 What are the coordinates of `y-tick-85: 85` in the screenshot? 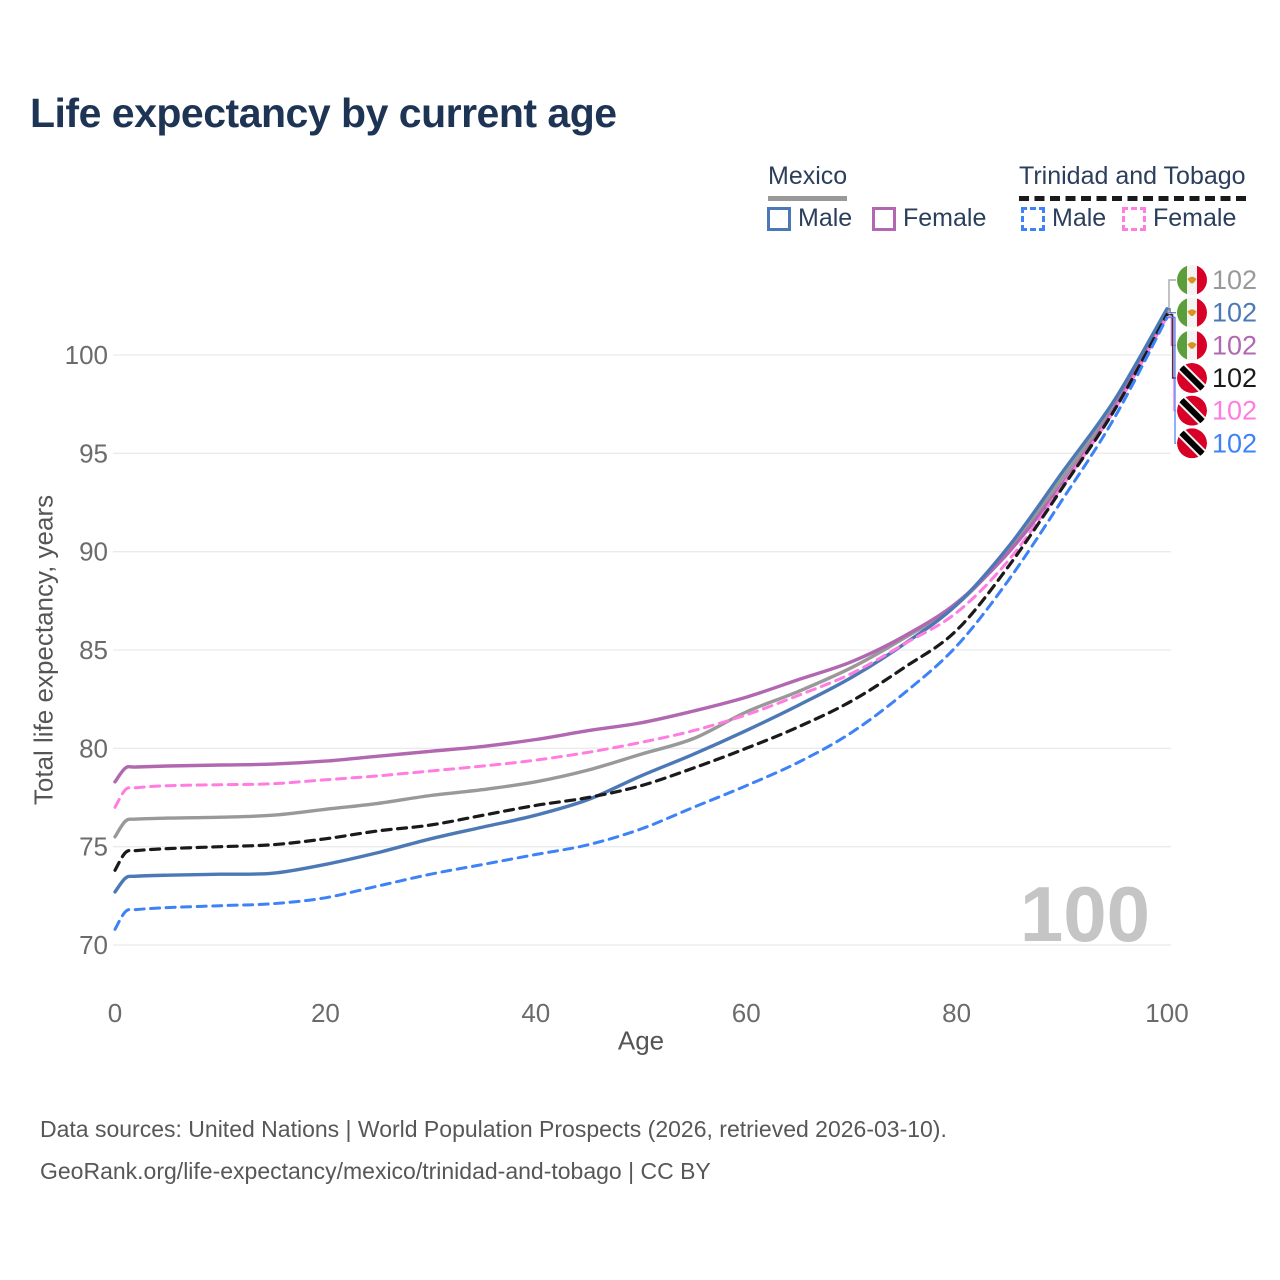 It's located at (93, 650).